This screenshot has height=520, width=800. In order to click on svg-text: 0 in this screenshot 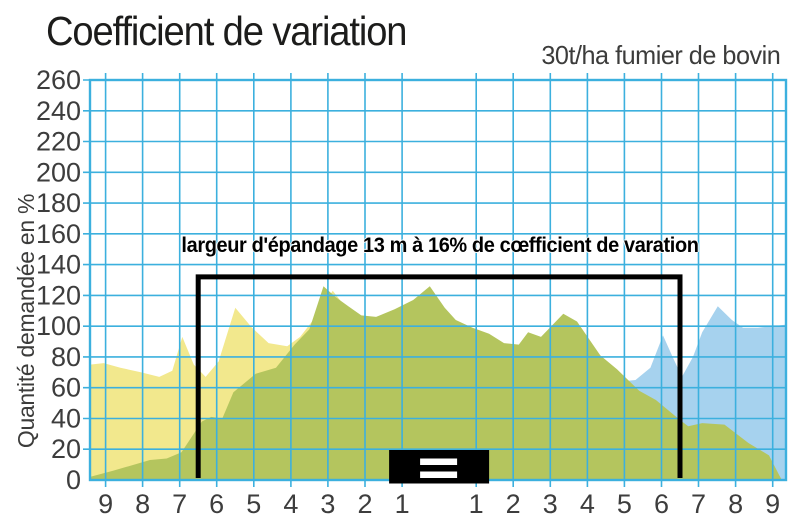, I will do `click(73, 480)`.